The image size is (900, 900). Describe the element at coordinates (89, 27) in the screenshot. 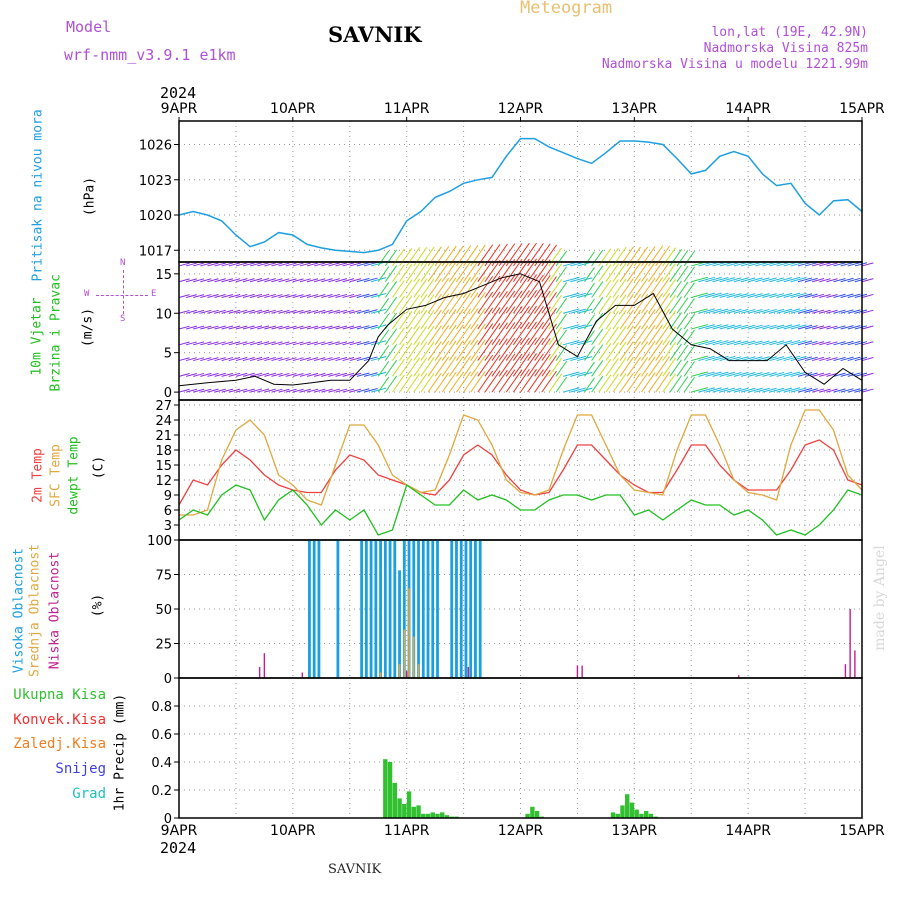

I see `model-label: Model` at that location.